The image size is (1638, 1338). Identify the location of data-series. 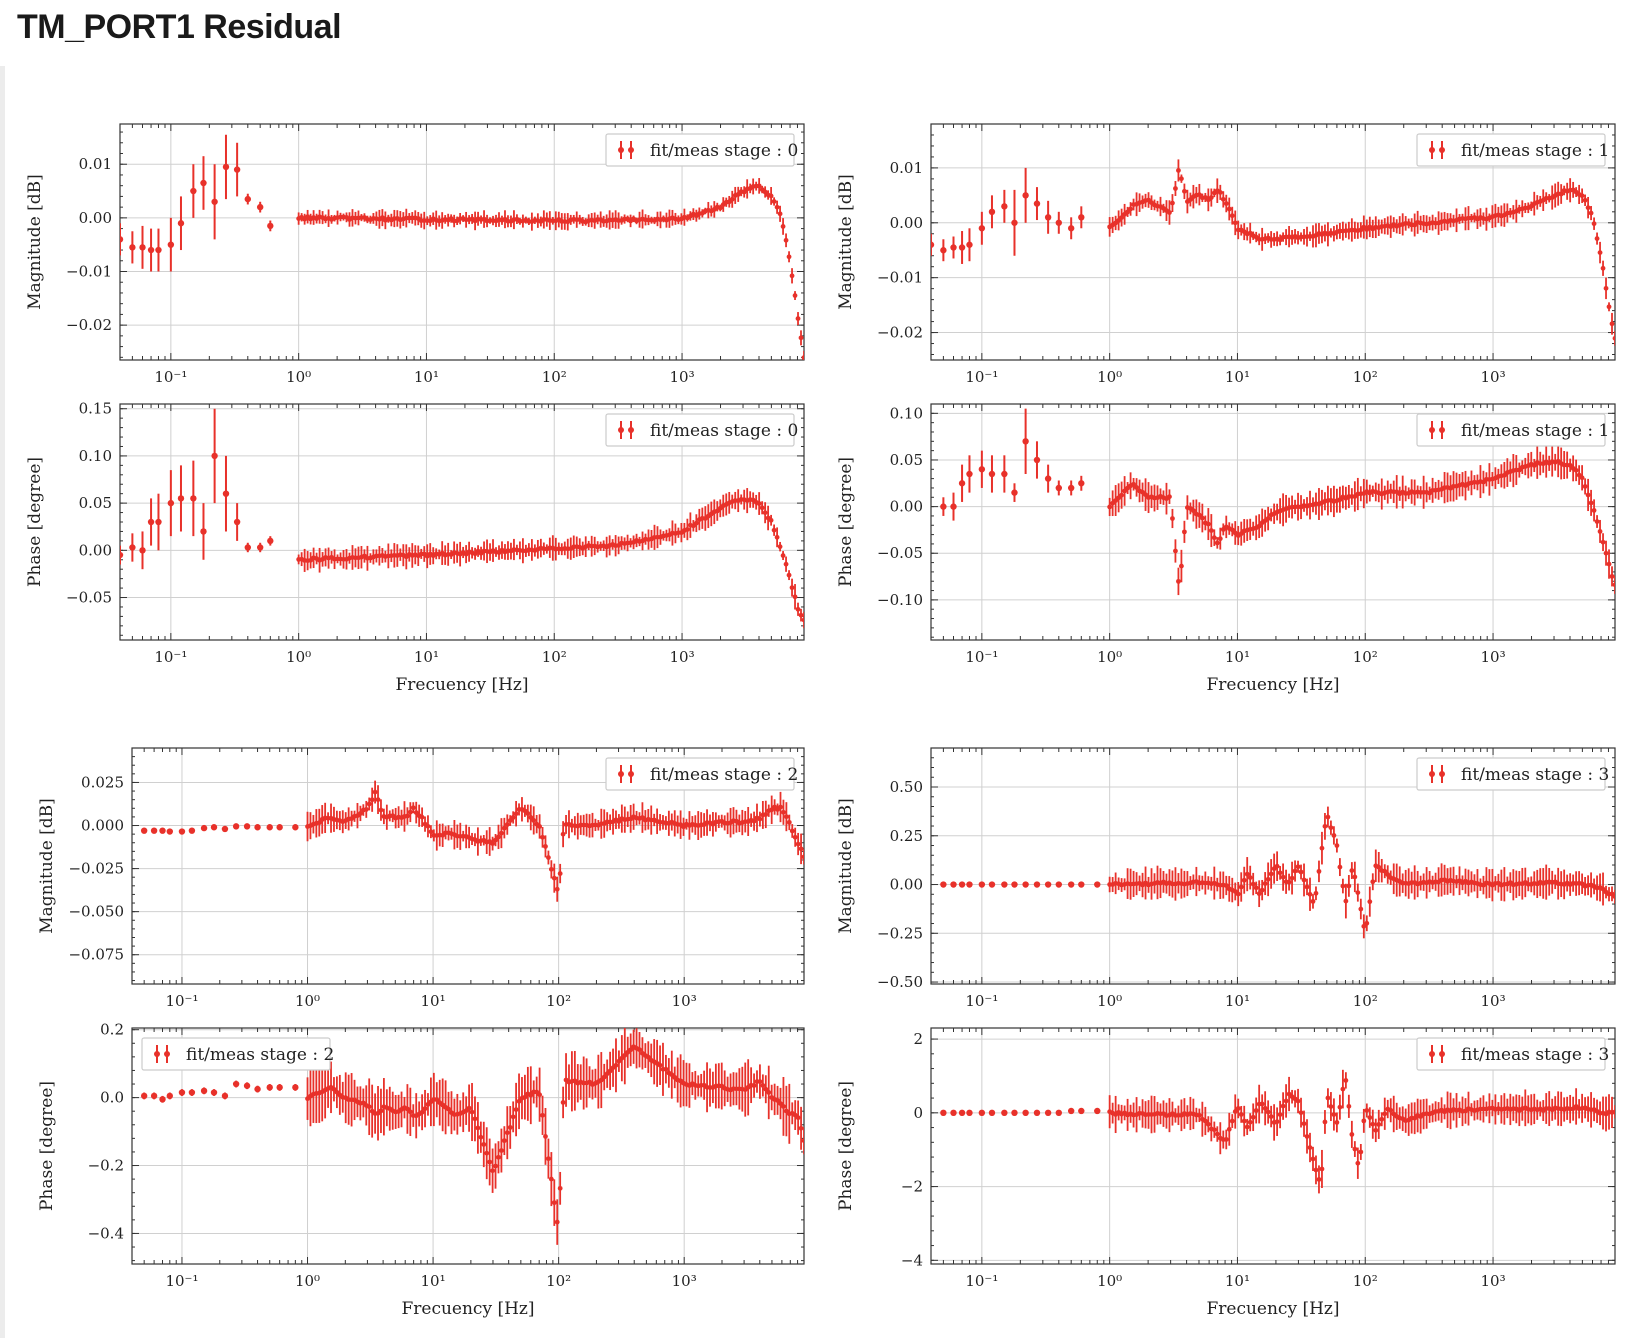
(1277, 872).